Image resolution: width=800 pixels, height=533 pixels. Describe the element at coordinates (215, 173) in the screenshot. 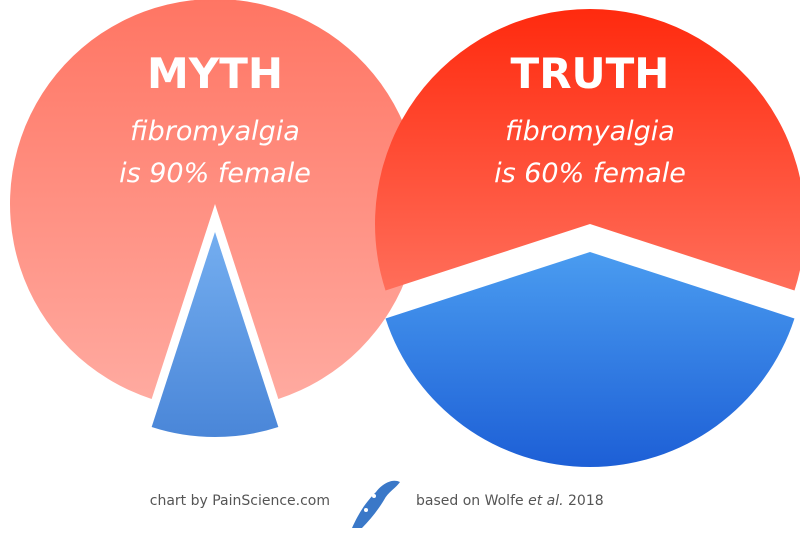

I see `pie-annotation: is 90% female` at that location.